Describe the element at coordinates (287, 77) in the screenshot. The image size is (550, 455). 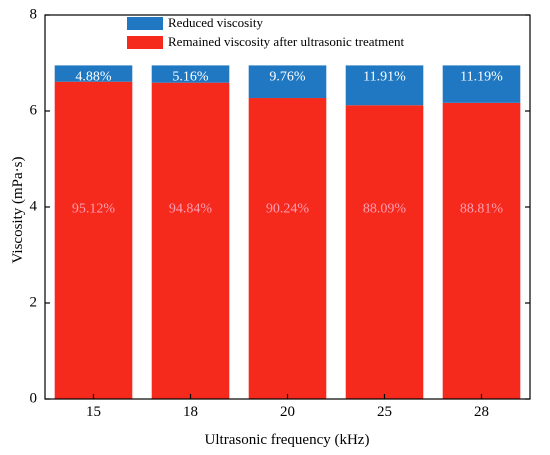
I see `label-reduced-20: 9.76%` at that location.